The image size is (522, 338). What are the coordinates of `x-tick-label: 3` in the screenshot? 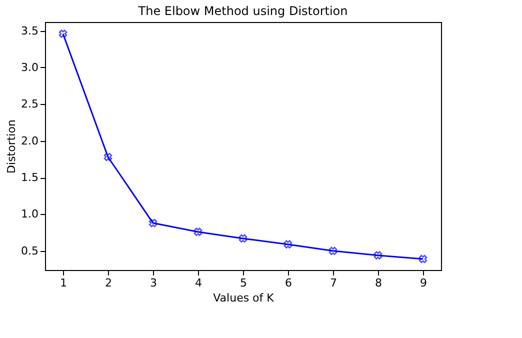 It's located at (153, 283).